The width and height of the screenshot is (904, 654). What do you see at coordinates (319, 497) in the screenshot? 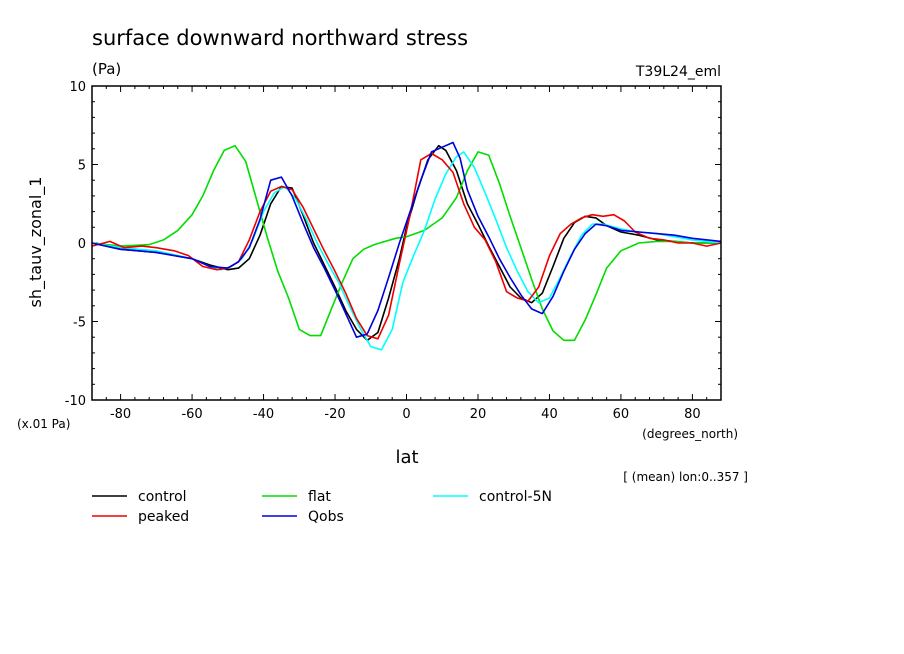
I see `legend-label-flat: flat` at bounding box center [319, 497].